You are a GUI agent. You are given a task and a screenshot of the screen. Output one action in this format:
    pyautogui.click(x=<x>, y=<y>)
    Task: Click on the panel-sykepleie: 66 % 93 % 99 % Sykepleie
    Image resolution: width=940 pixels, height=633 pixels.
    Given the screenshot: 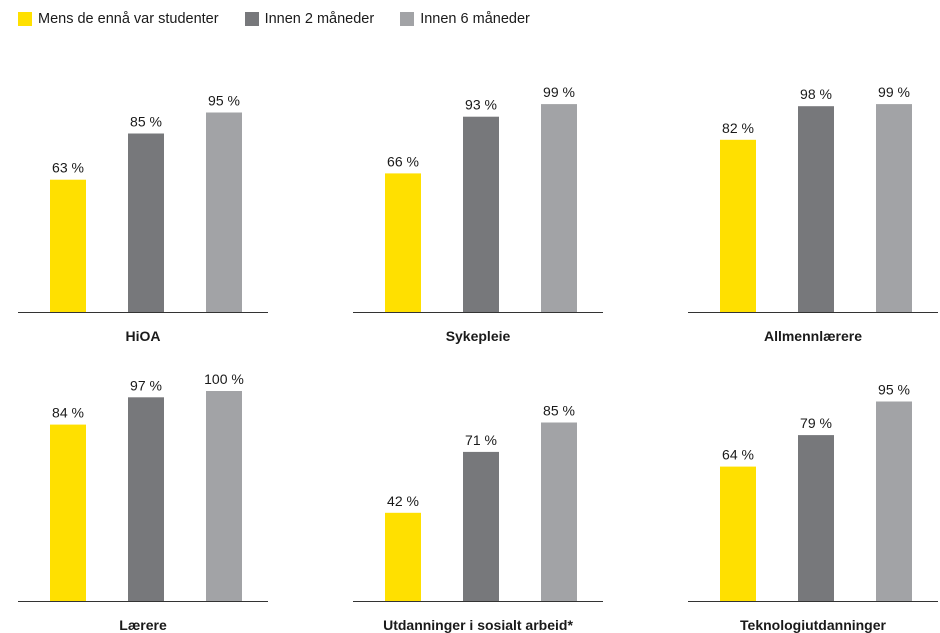 What is the action you would take?
    pyautogui.click(x=478, y=214)
    